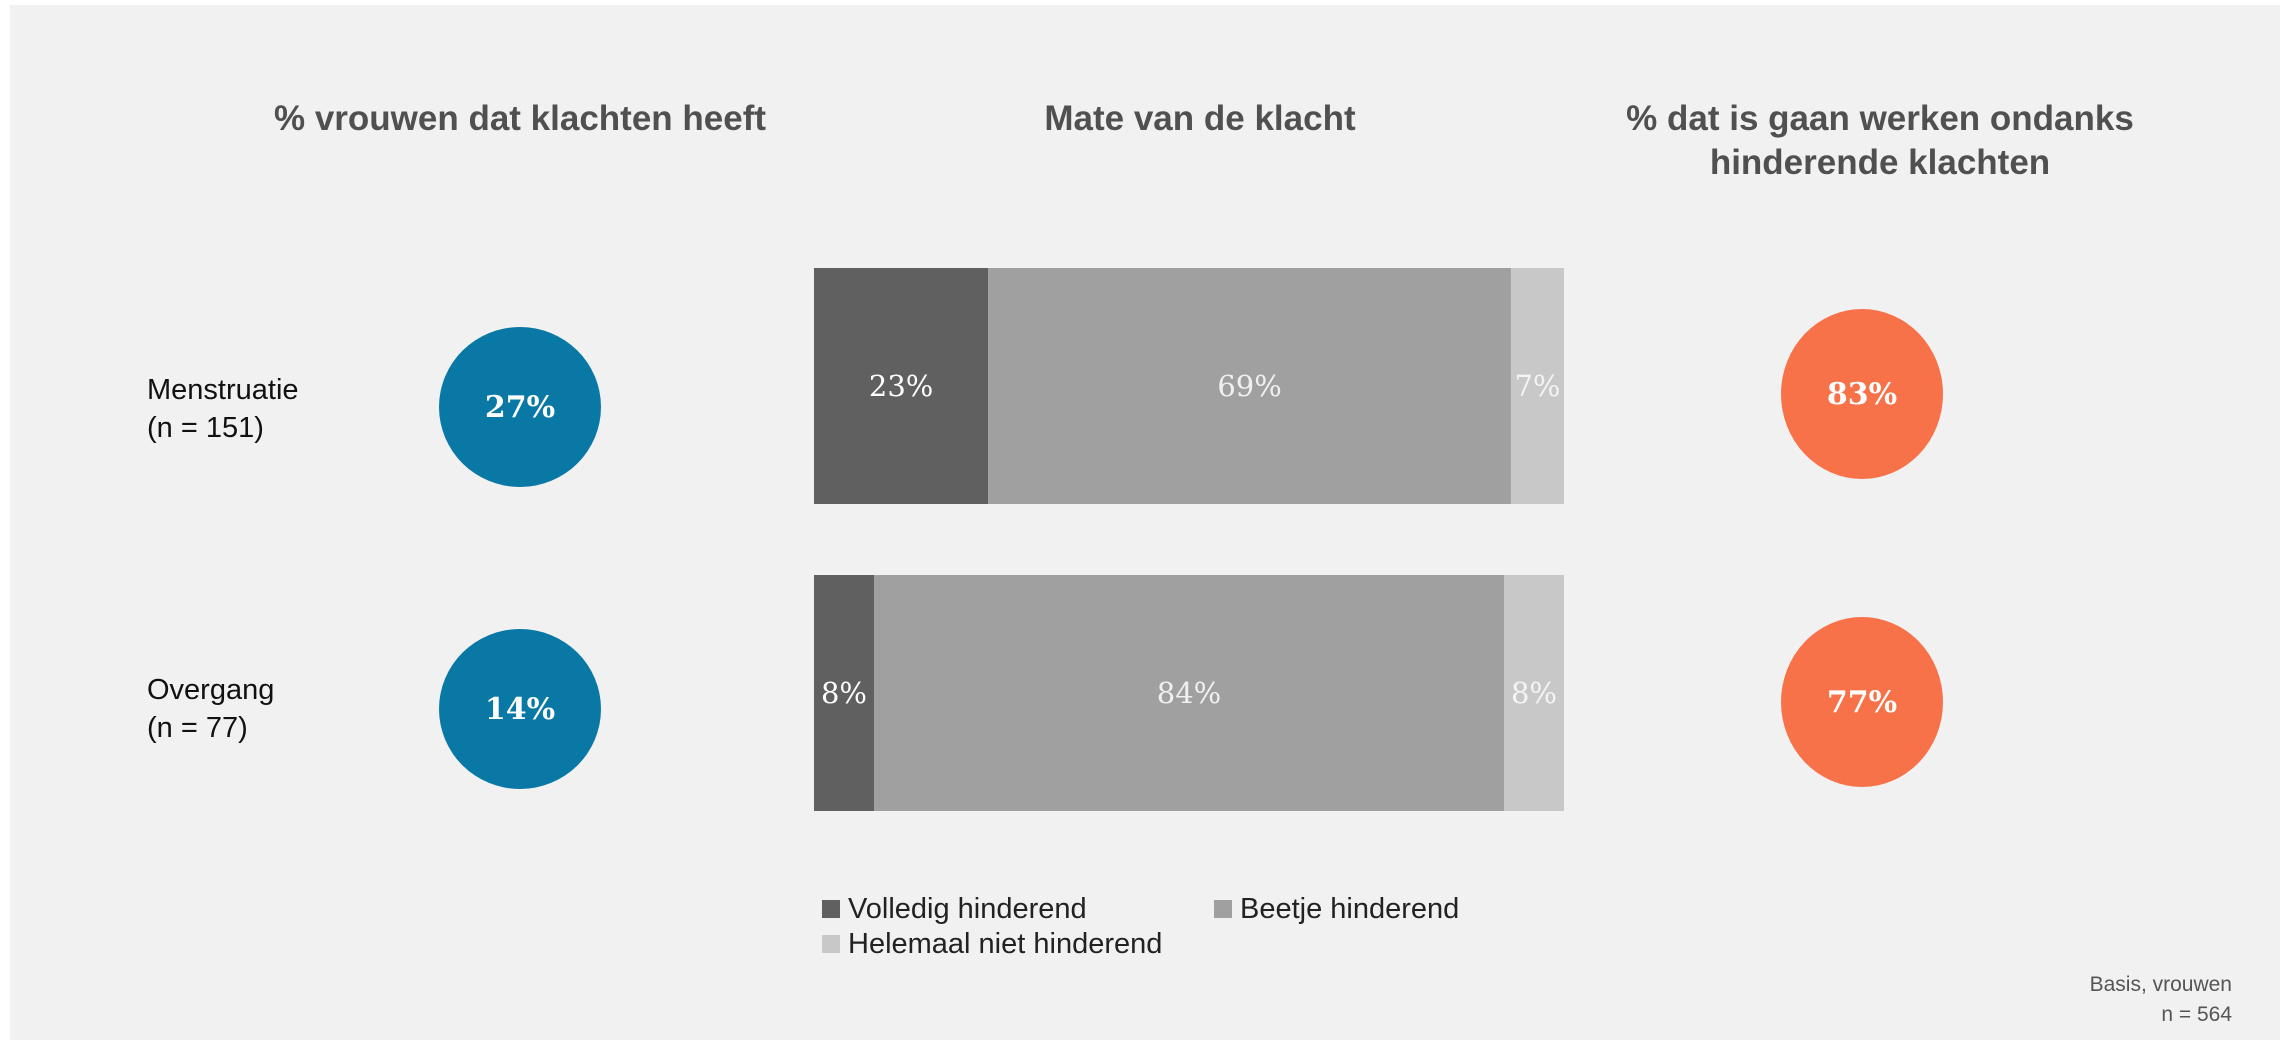 The width and height of the screenshot is (2285, 1042). I want to click on row-label-n: (n = 151), so click(205, 428).